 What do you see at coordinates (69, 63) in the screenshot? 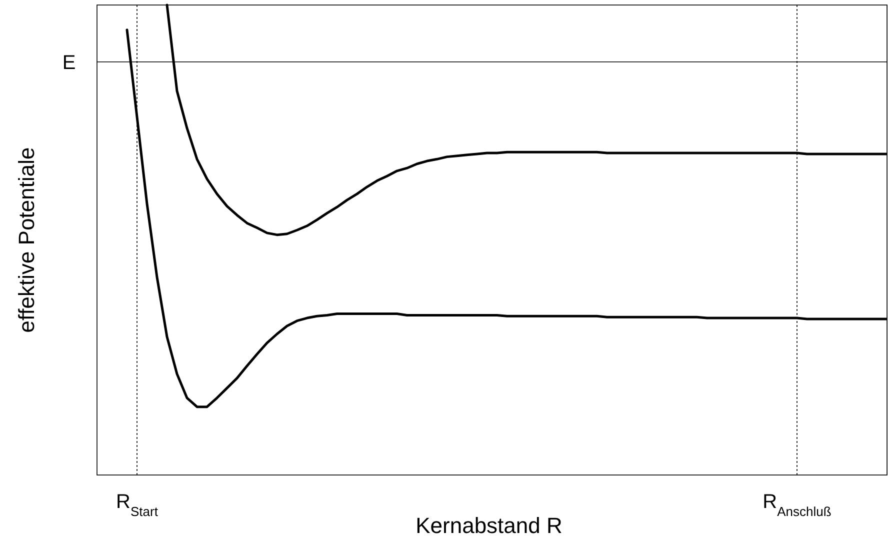
I see `ref-line-label: E` at bounding box center [69, 63].